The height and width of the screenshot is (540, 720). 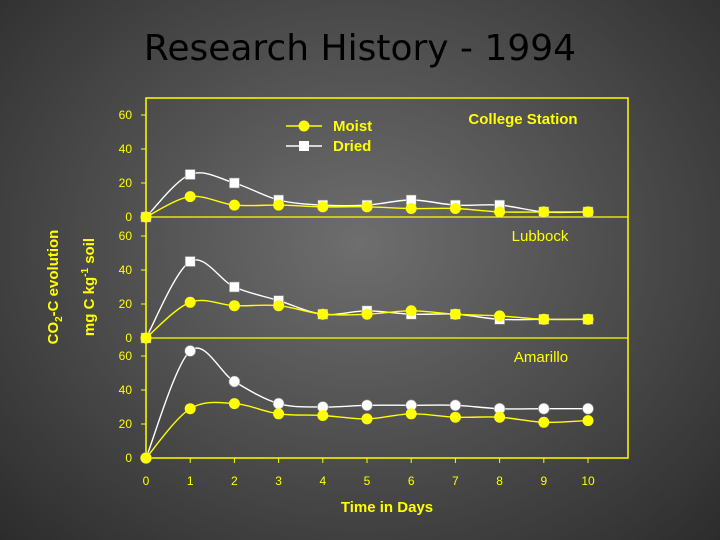 I want to click on panel-label: Amarillo, so click(x=541, y=357).